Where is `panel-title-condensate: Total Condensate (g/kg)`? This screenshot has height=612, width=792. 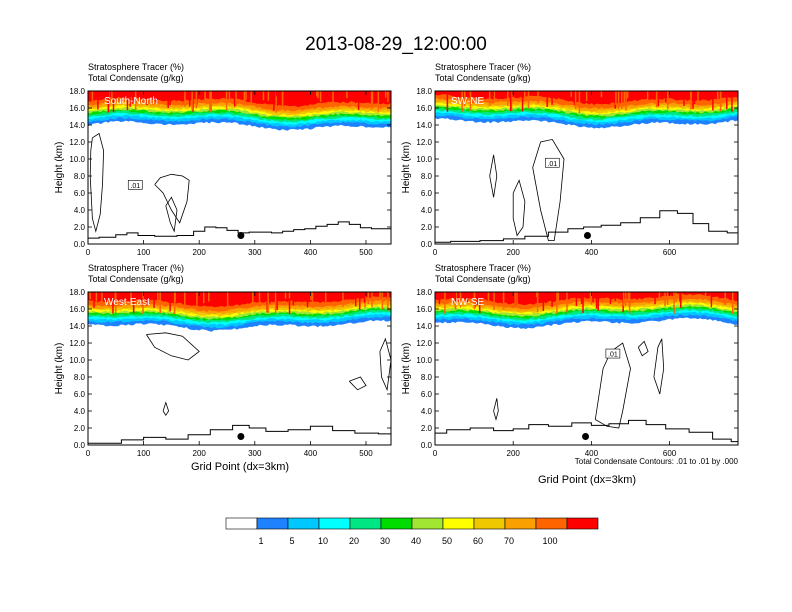
panel-title-condensate: Total Condensate (g/kg) is located at coordinates (483, 78).